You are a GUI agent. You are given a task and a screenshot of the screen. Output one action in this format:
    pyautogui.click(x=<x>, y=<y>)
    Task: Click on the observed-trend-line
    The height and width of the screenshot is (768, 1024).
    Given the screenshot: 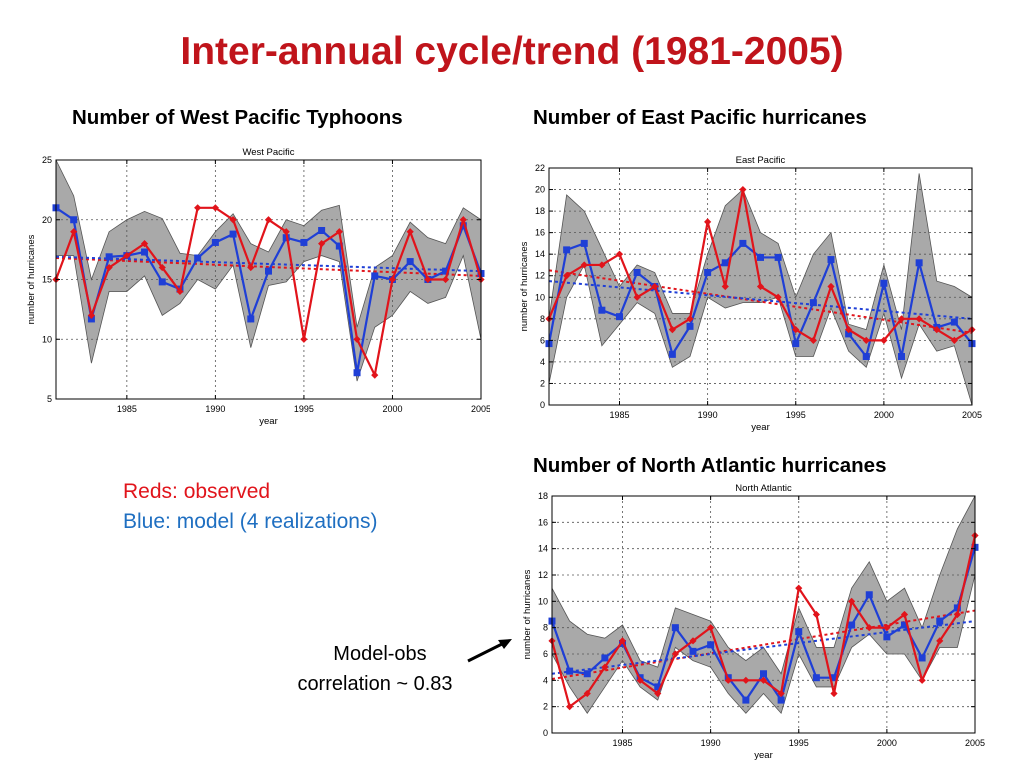 What is the action you would take?
    pyautogui.click(x=268, y=266)
    